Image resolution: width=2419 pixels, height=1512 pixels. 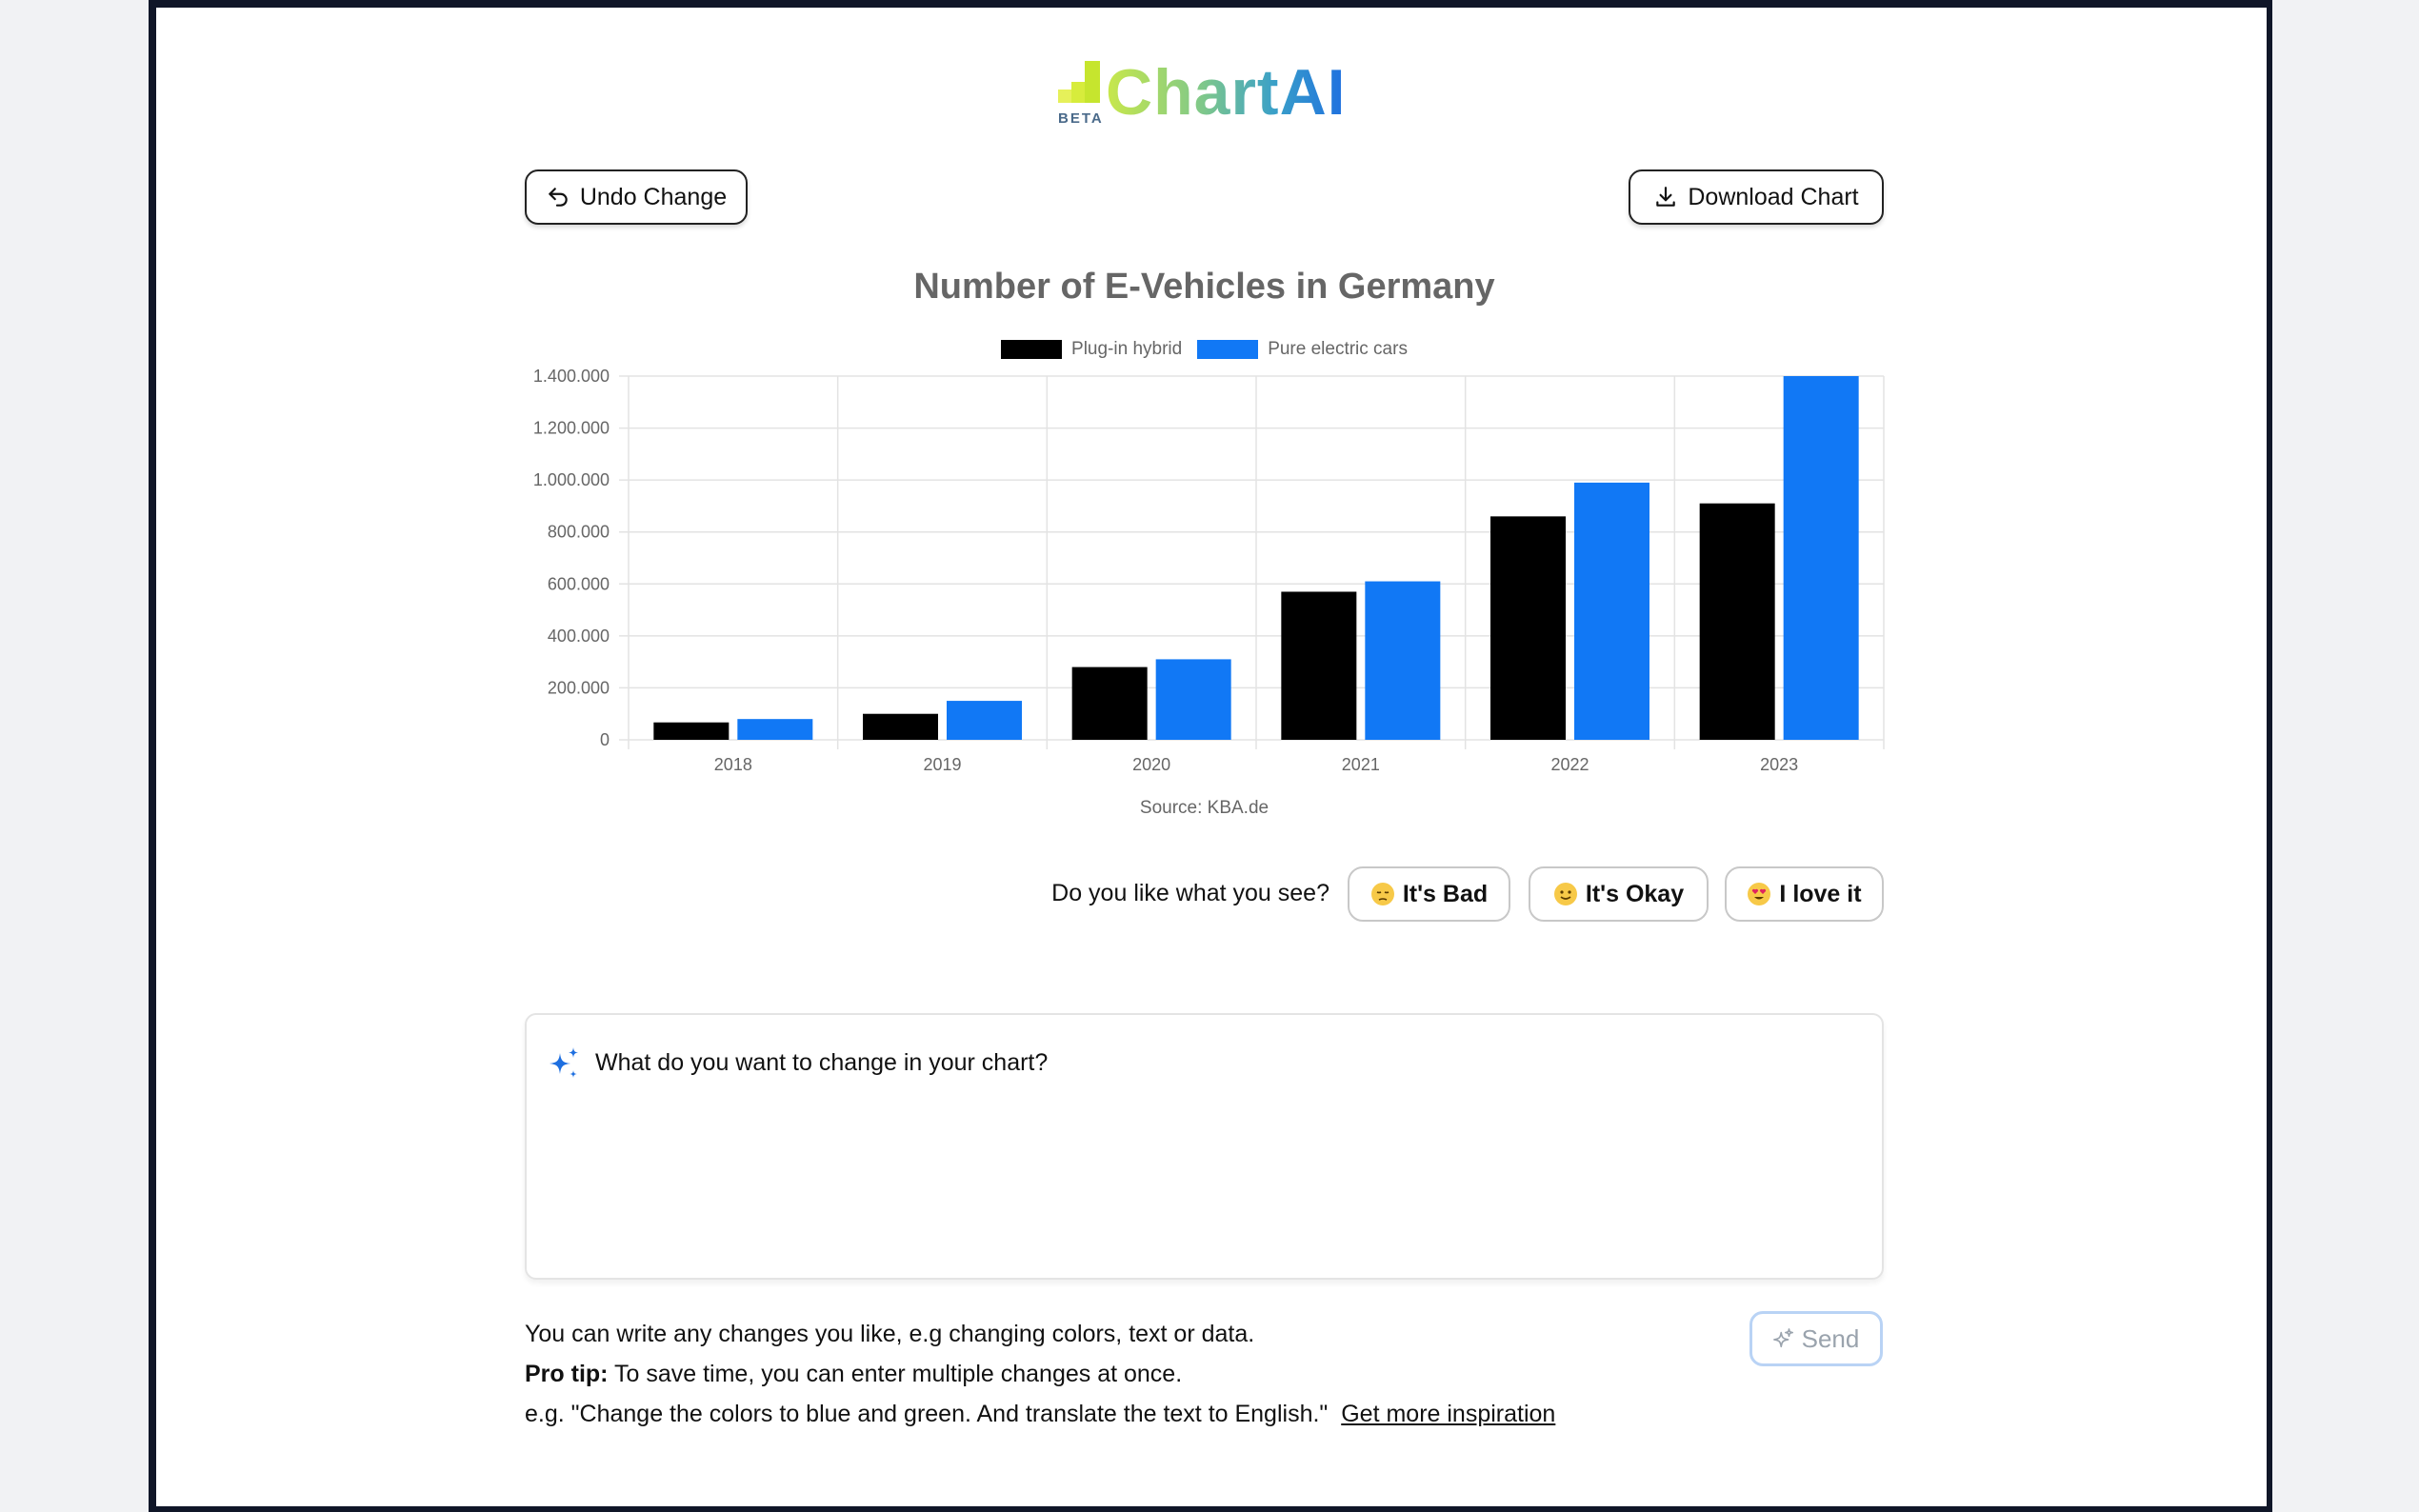 What do you see at coordinates (942, 764) in the screenshot?
I see `x-tick-label: 2019` at bounding box center [942, 764].